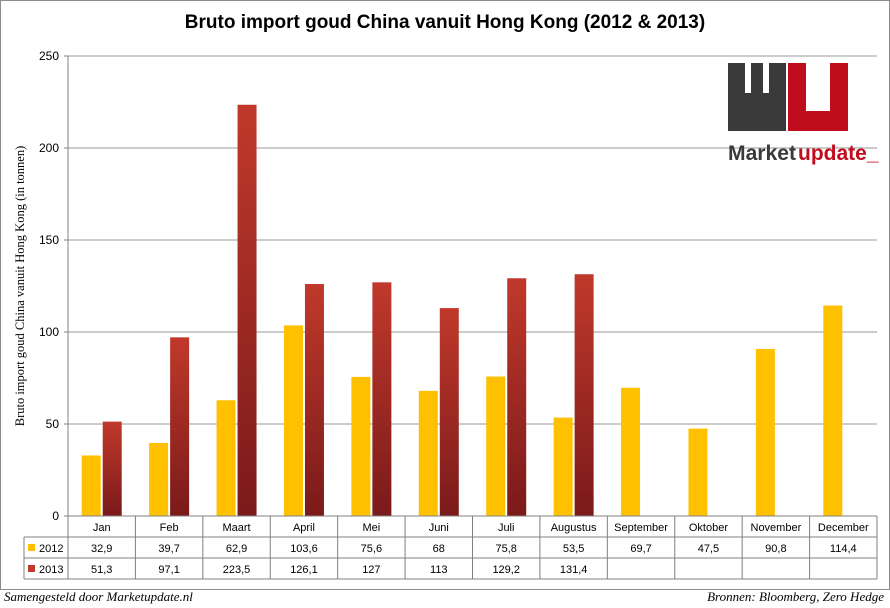 This screenshot has width=890, height=608. What do you see at coordinates (775, 549) in the screenshot?
I see `data-label: 90,8` at bounding box center [775, 549].